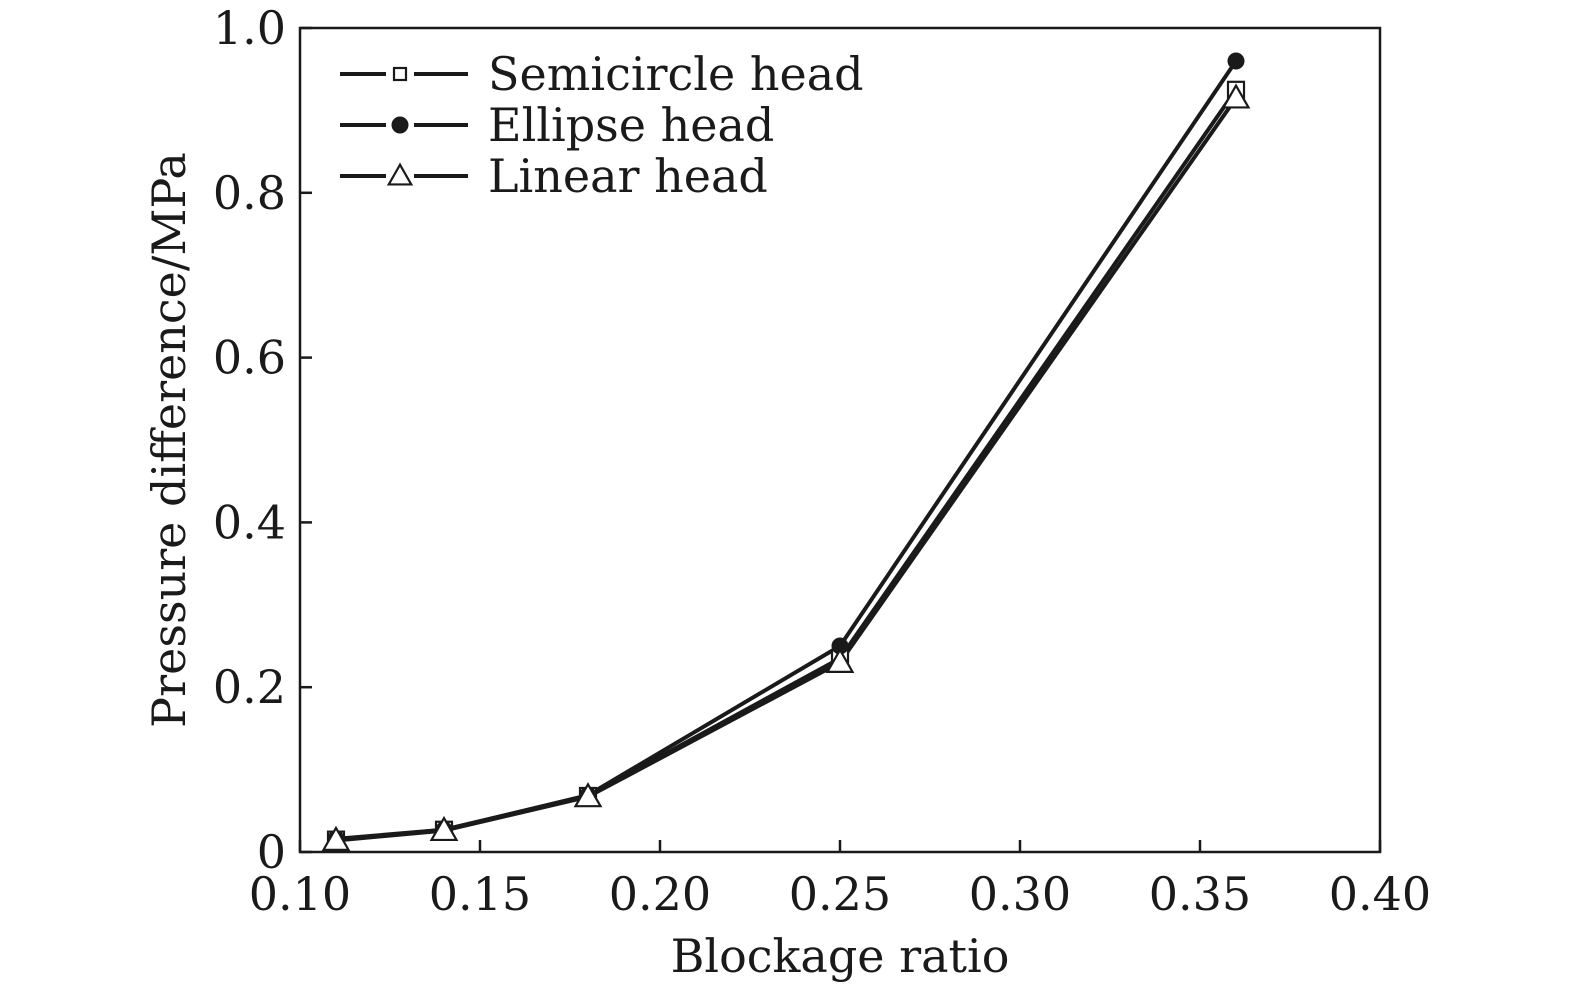  I want to click on x-tick-label: 0.40, so click(1380, 894).